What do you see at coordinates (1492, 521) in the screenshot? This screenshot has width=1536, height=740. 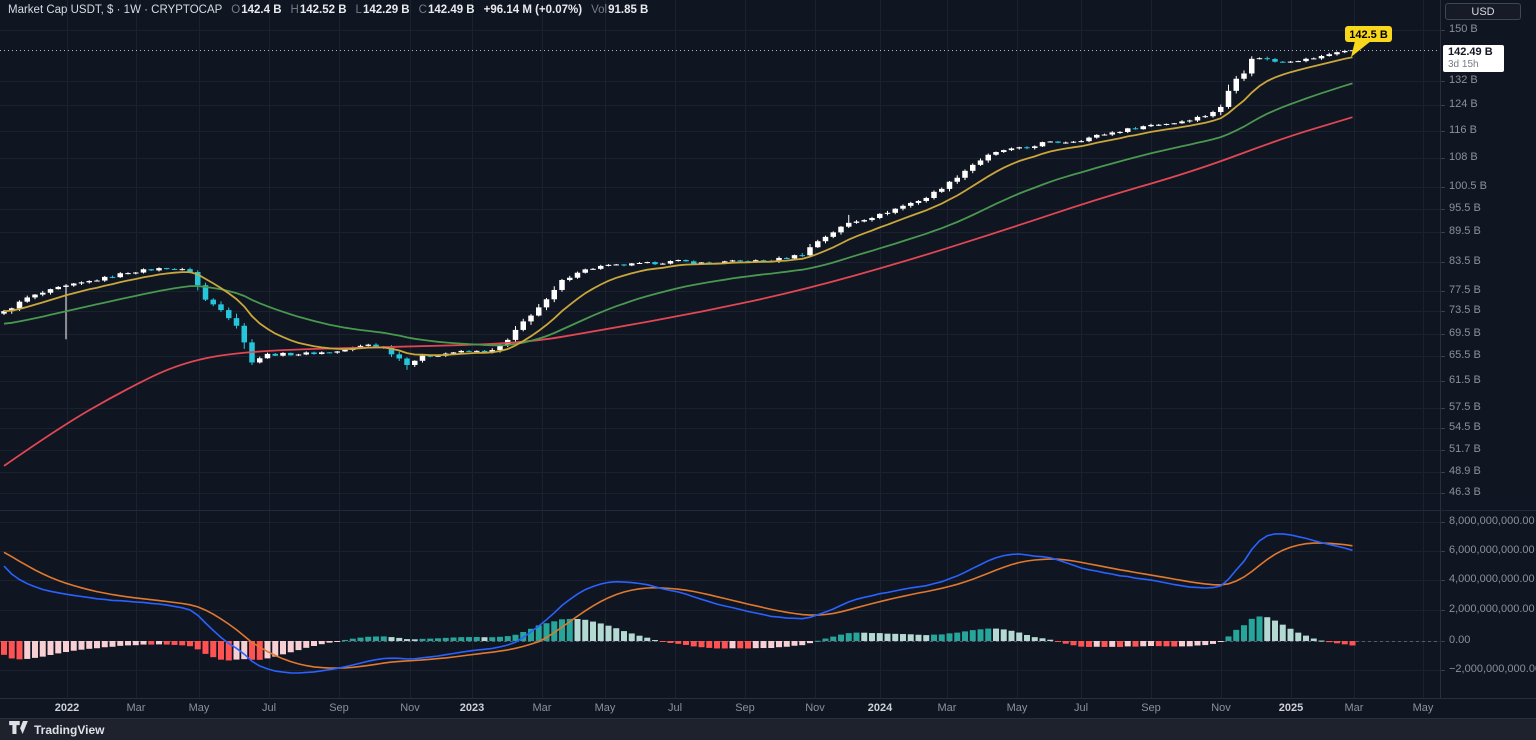 I see `axis-label: 8,000,000,000.00` at bounding box center [1492, 521].